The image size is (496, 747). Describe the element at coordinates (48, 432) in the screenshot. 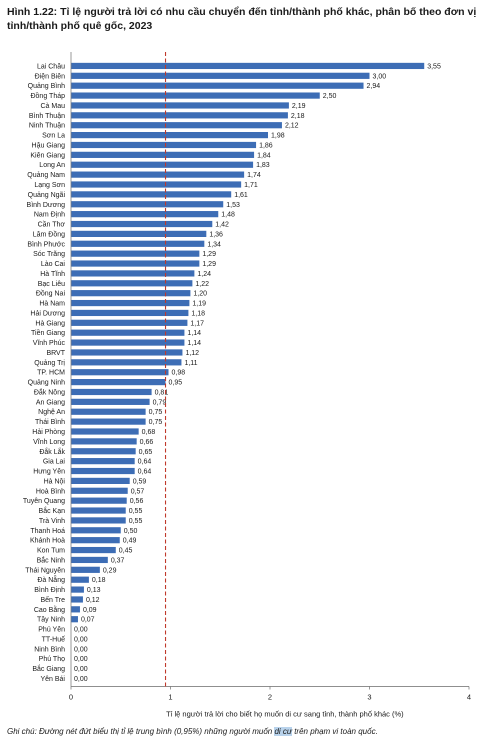

I see `category-label: Hải Phòng` at that location.